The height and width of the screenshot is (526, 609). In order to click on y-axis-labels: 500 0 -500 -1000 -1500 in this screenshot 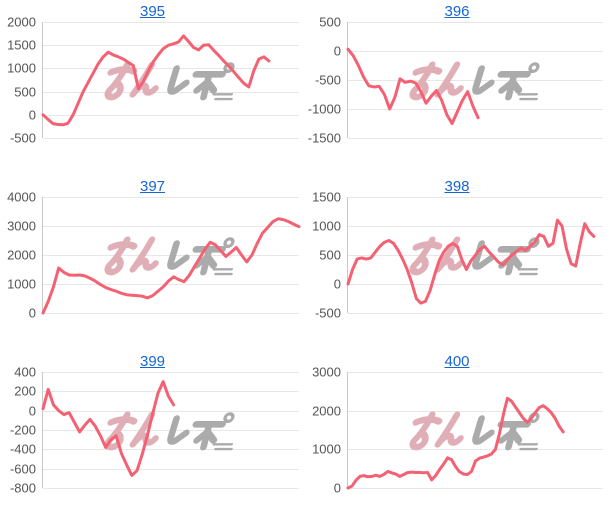, I will do `click(324, 80)`.